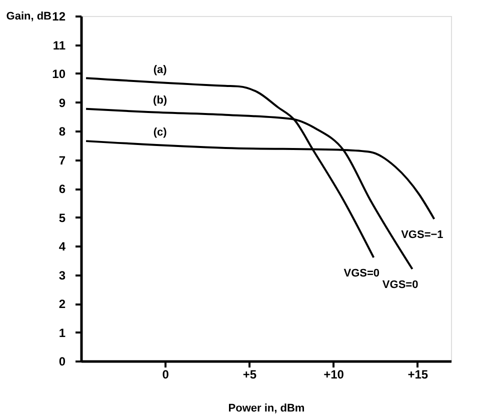 This screenshot has height=420, width=503. Describe the element at coordinates (418, 375) in the screenshot. I see `x-tick-label: +15` at that location.